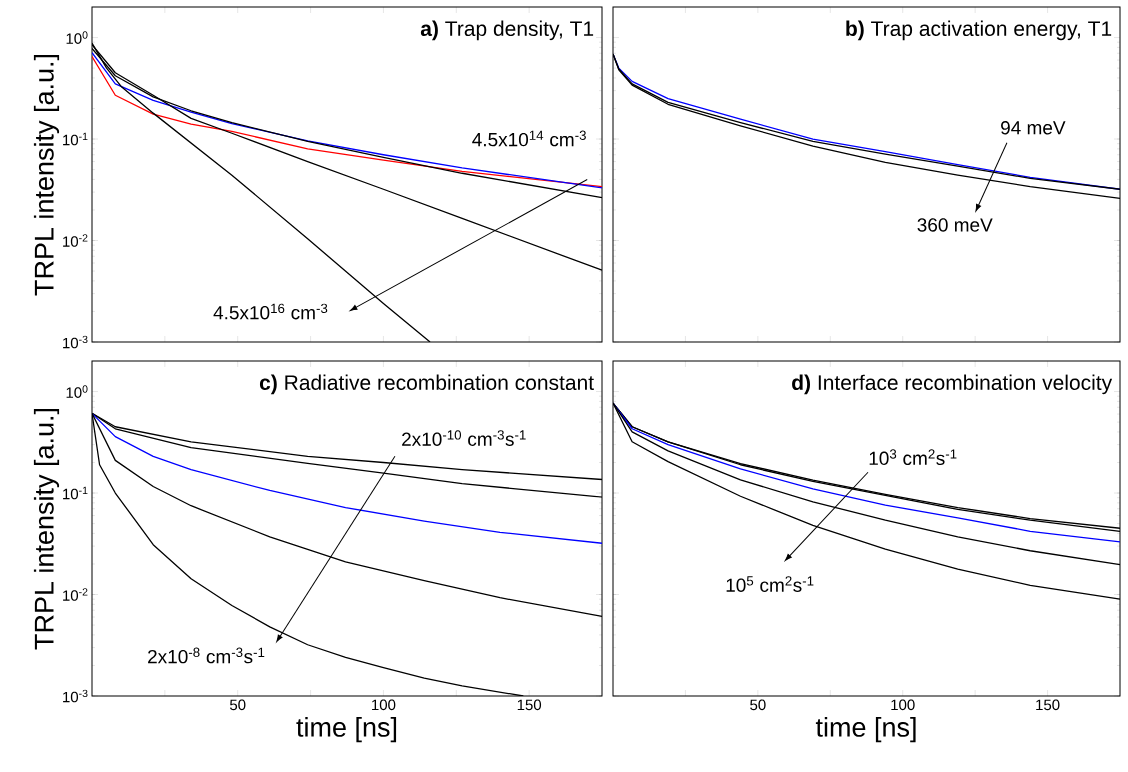 This screenshot has height=772, width=1128. What do you see at coordinates (952, 384) in the screenshot?
I see `text: d) Interface recombination velocity` at bounding box center [952, 384].